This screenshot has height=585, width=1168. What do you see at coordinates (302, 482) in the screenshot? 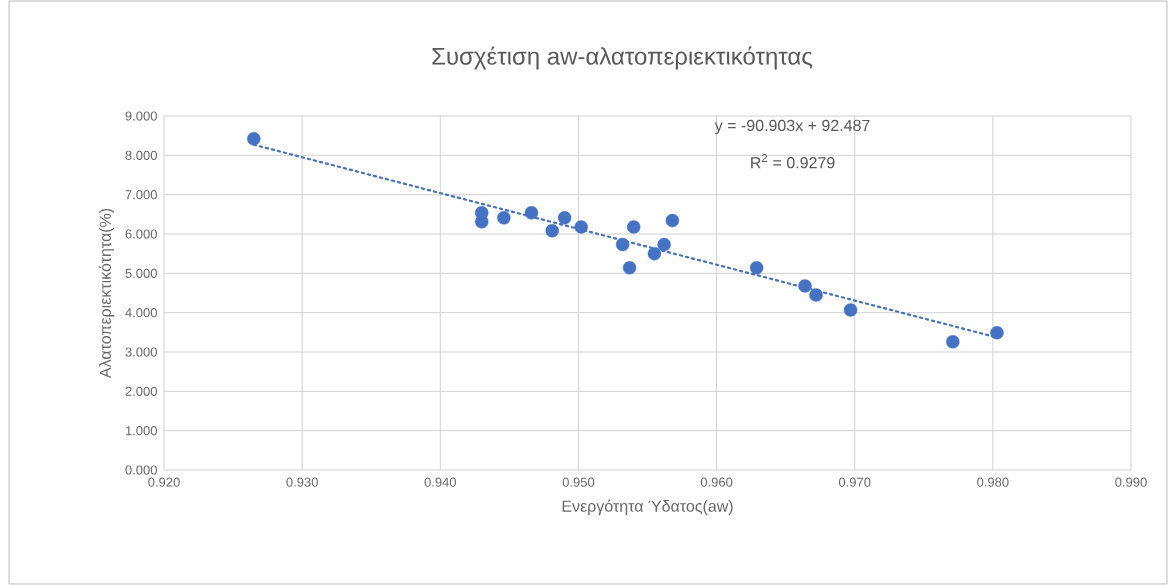
I see `x-tick-label: 0.930` at bounding box center [302, 482].